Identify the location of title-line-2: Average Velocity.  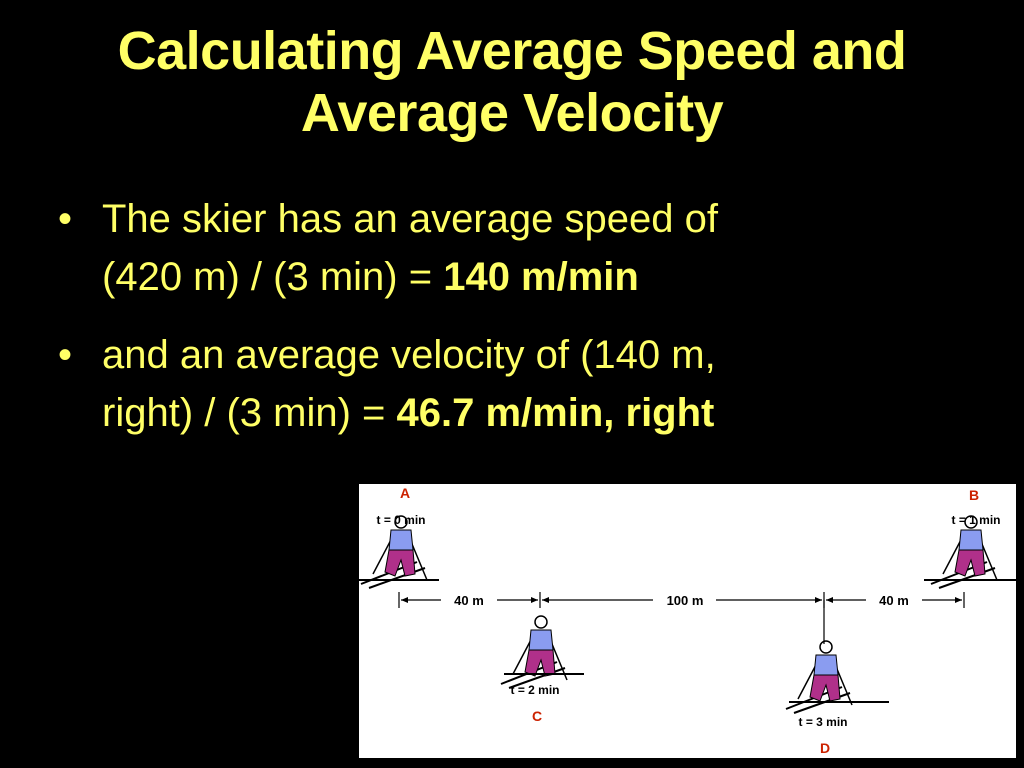
(512, 113).